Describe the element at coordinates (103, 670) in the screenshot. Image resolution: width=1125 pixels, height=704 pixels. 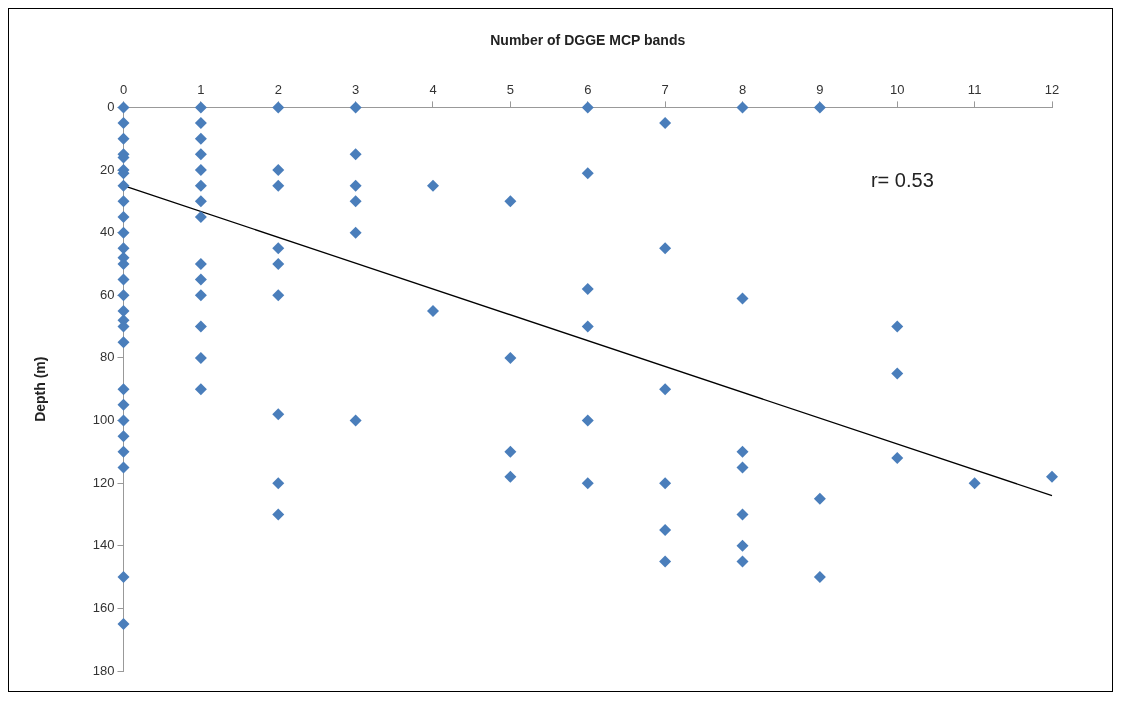
I see `y-tick-label: 180` at that location.